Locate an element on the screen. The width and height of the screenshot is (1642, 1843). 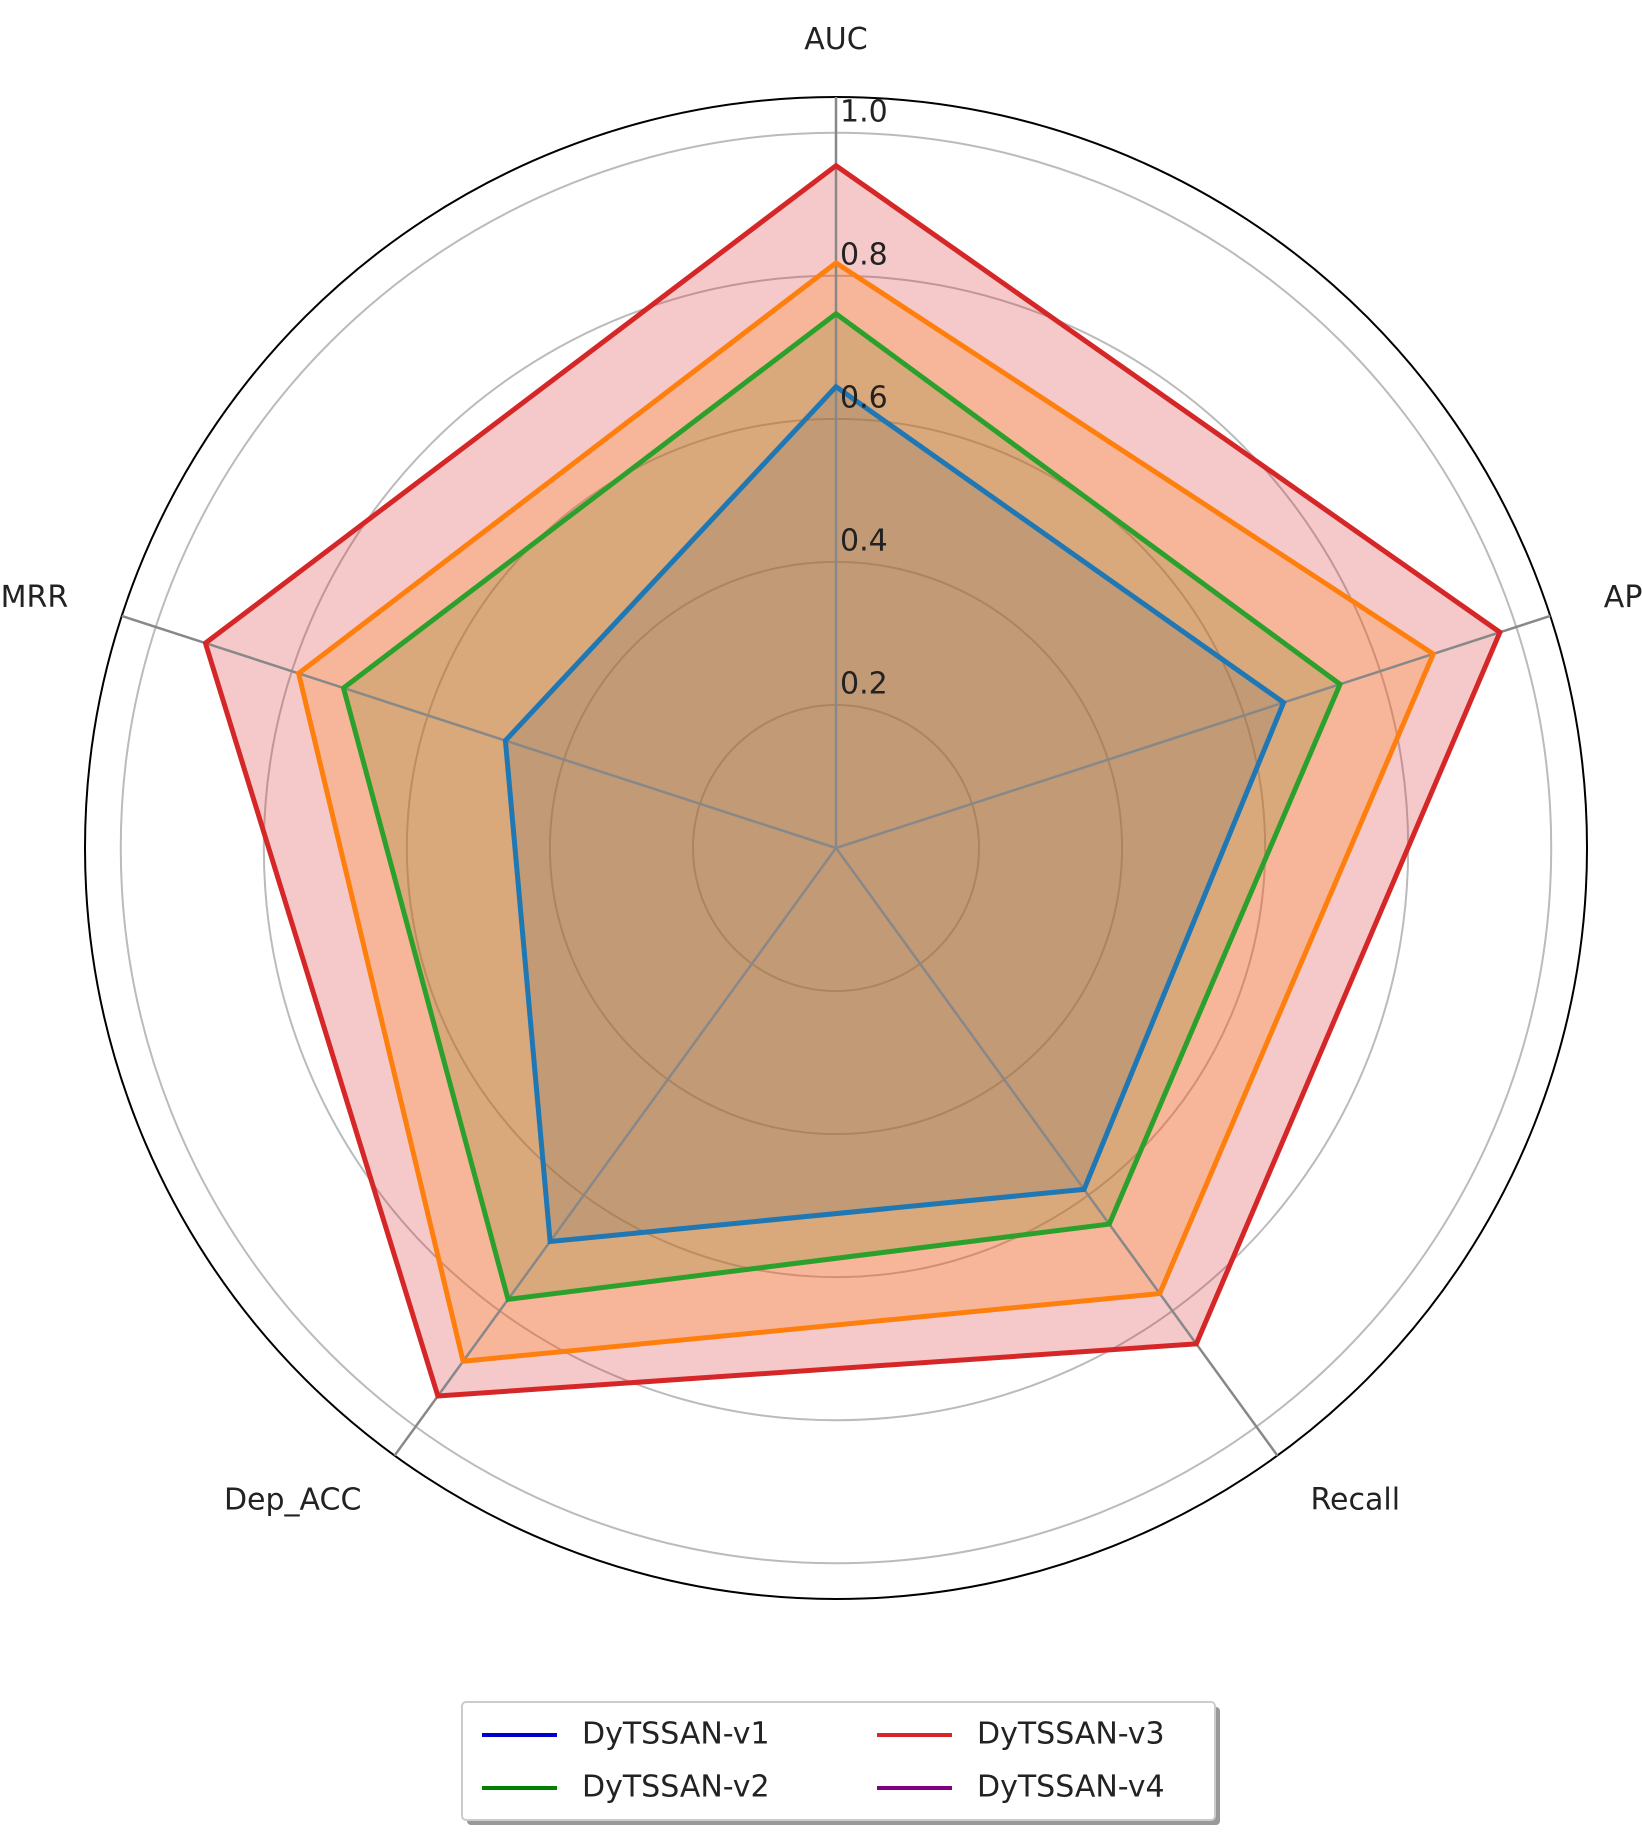
r-tick-label: 0.6 is located at coordinates (864, 397).